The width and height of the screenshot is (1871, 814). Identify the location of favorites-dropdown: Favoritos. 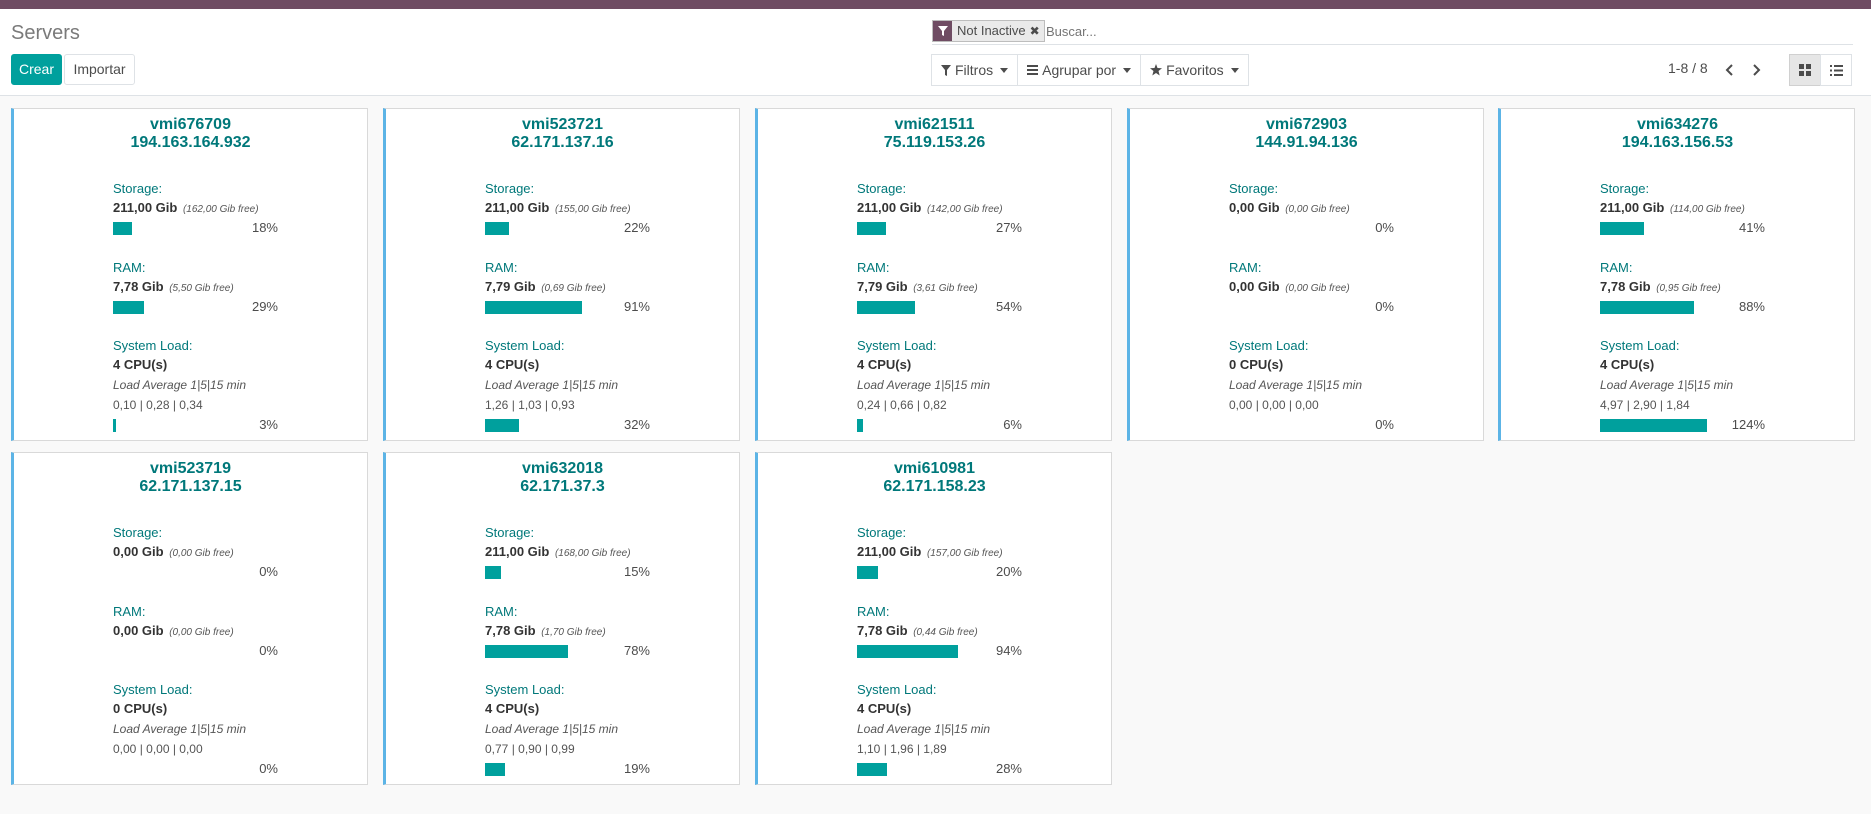
(1194, 70).